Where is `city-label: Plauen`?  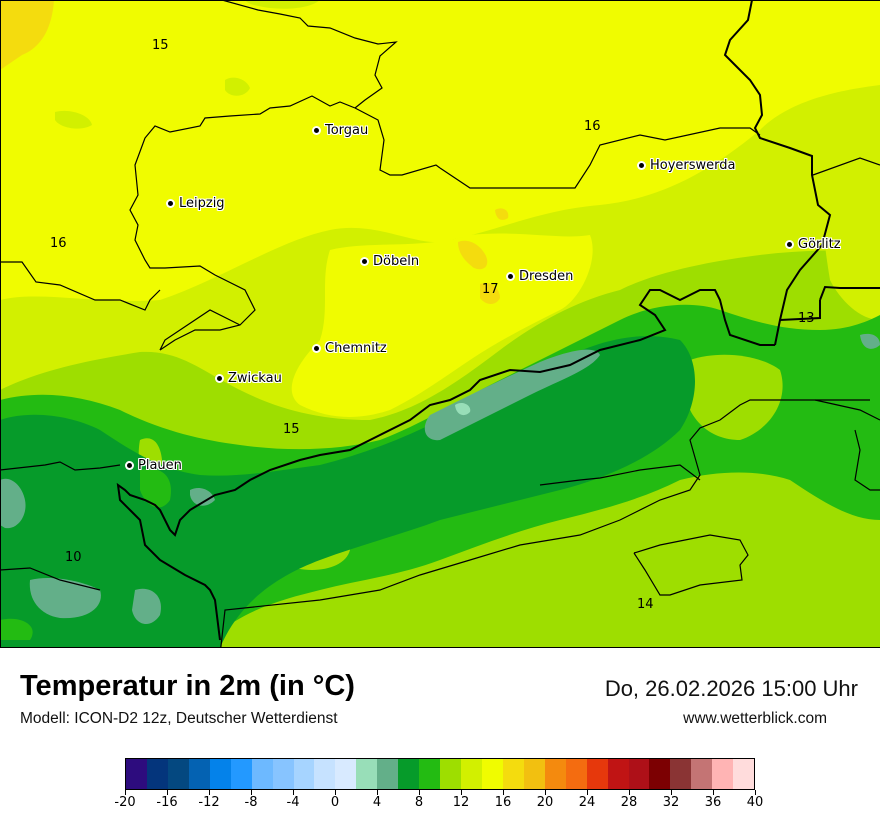 city-label: Plauen is located at coordinates (160, 465).